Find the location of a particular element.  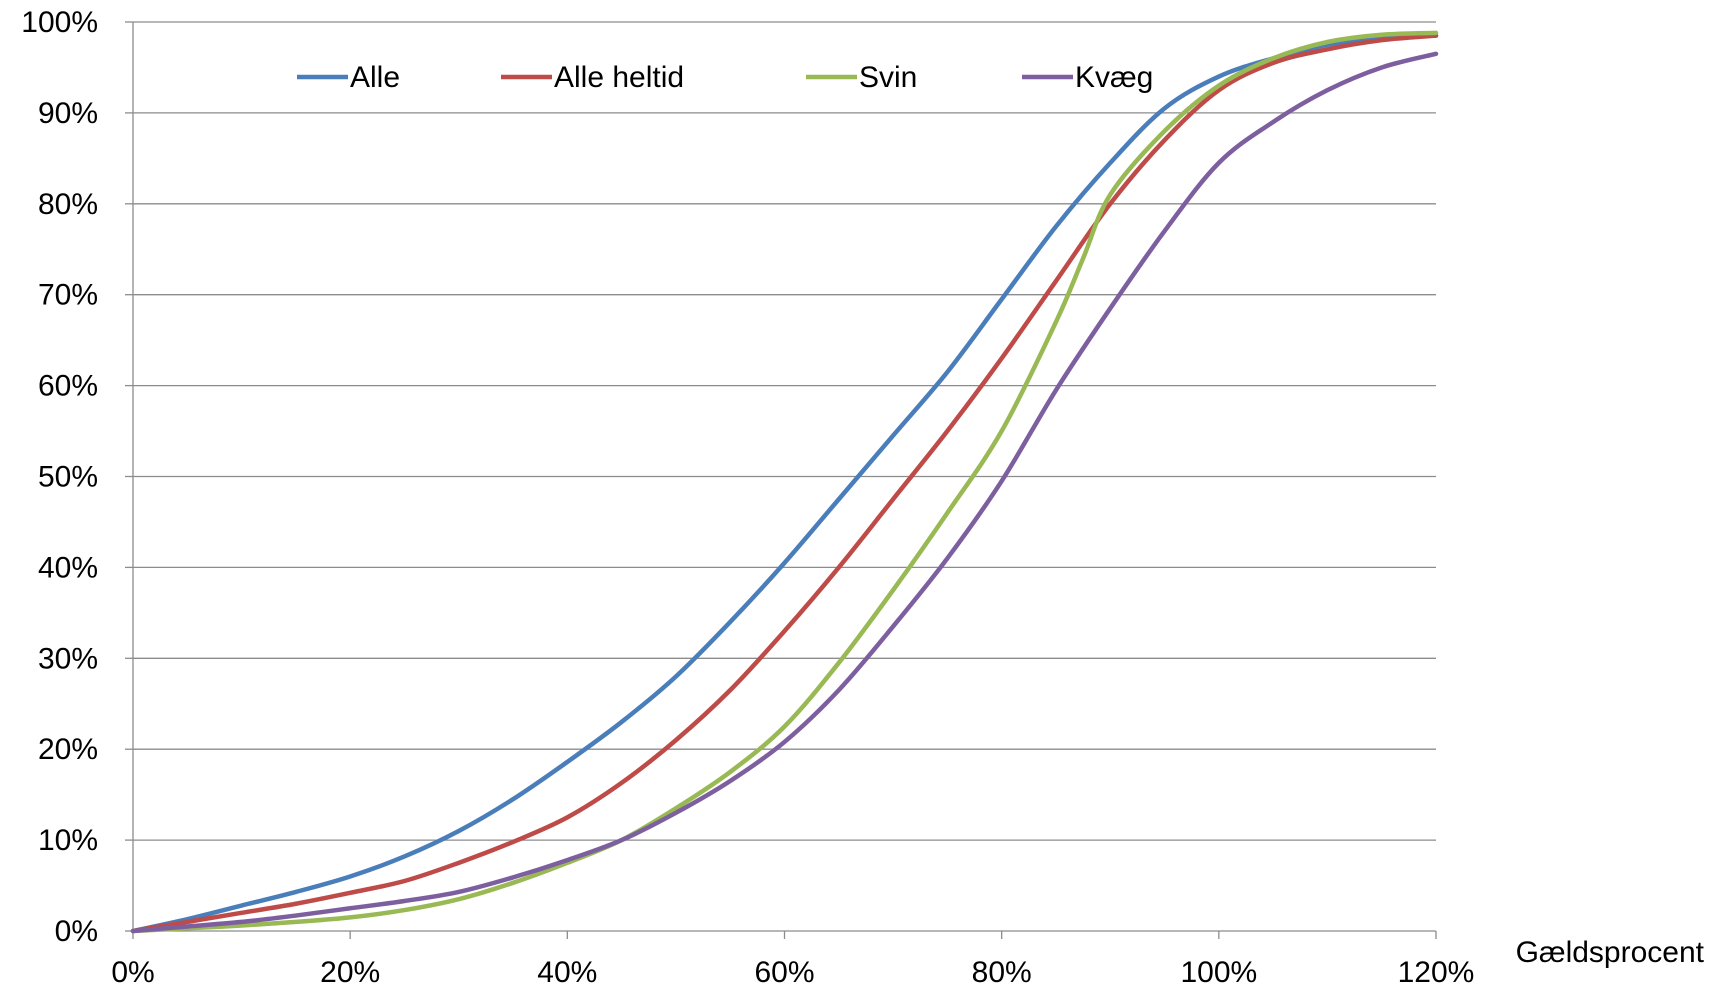

x-tick-label: 120% is located at coordinates (1436, 972).